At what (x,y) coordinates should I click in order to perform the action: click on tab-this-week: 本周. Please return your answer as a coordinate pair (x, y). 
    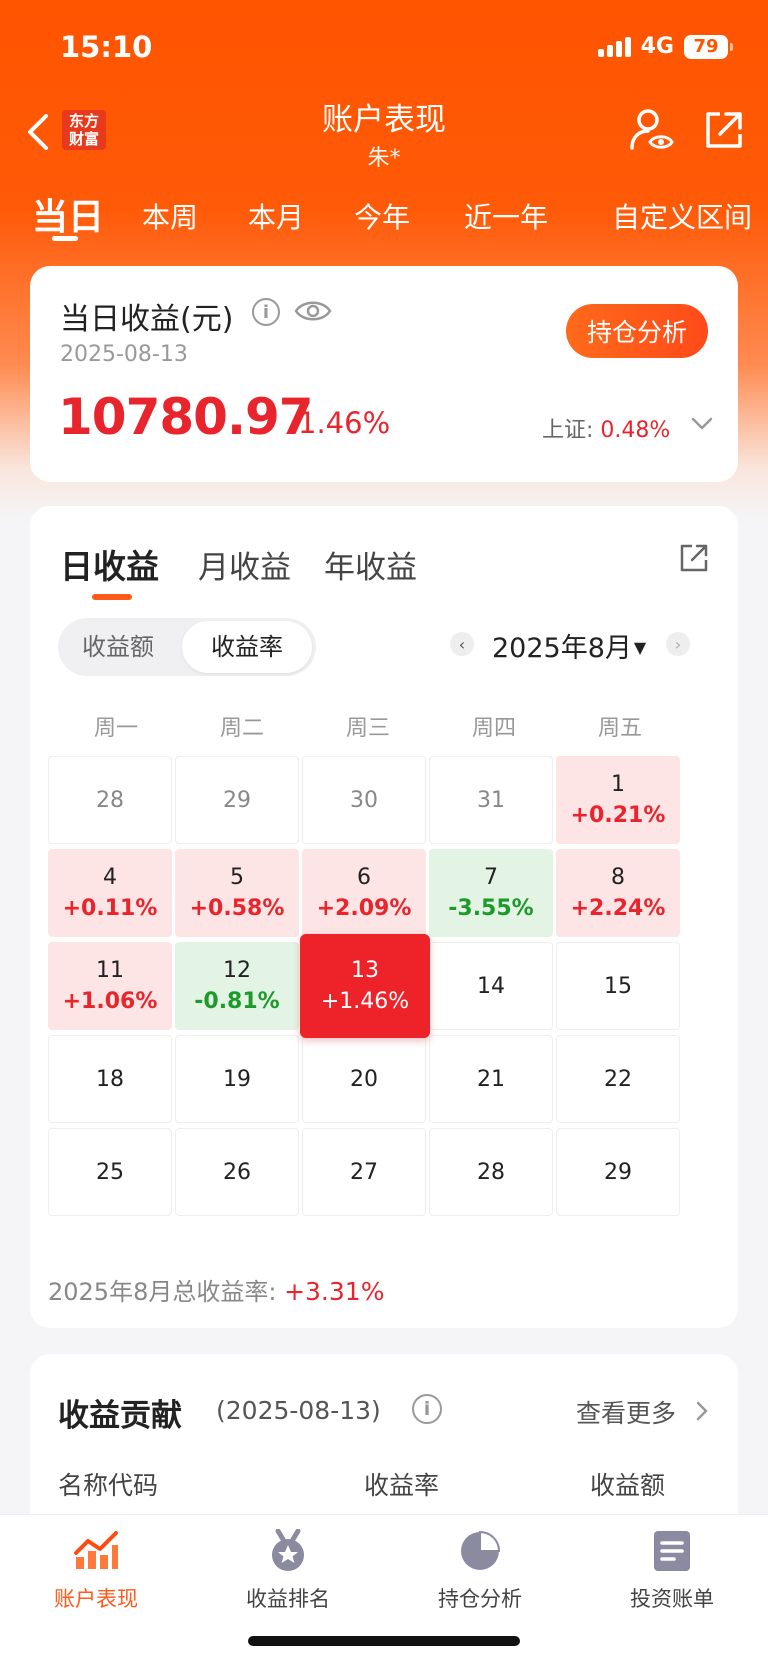
    Looking at the image, I should click on (170, 217).